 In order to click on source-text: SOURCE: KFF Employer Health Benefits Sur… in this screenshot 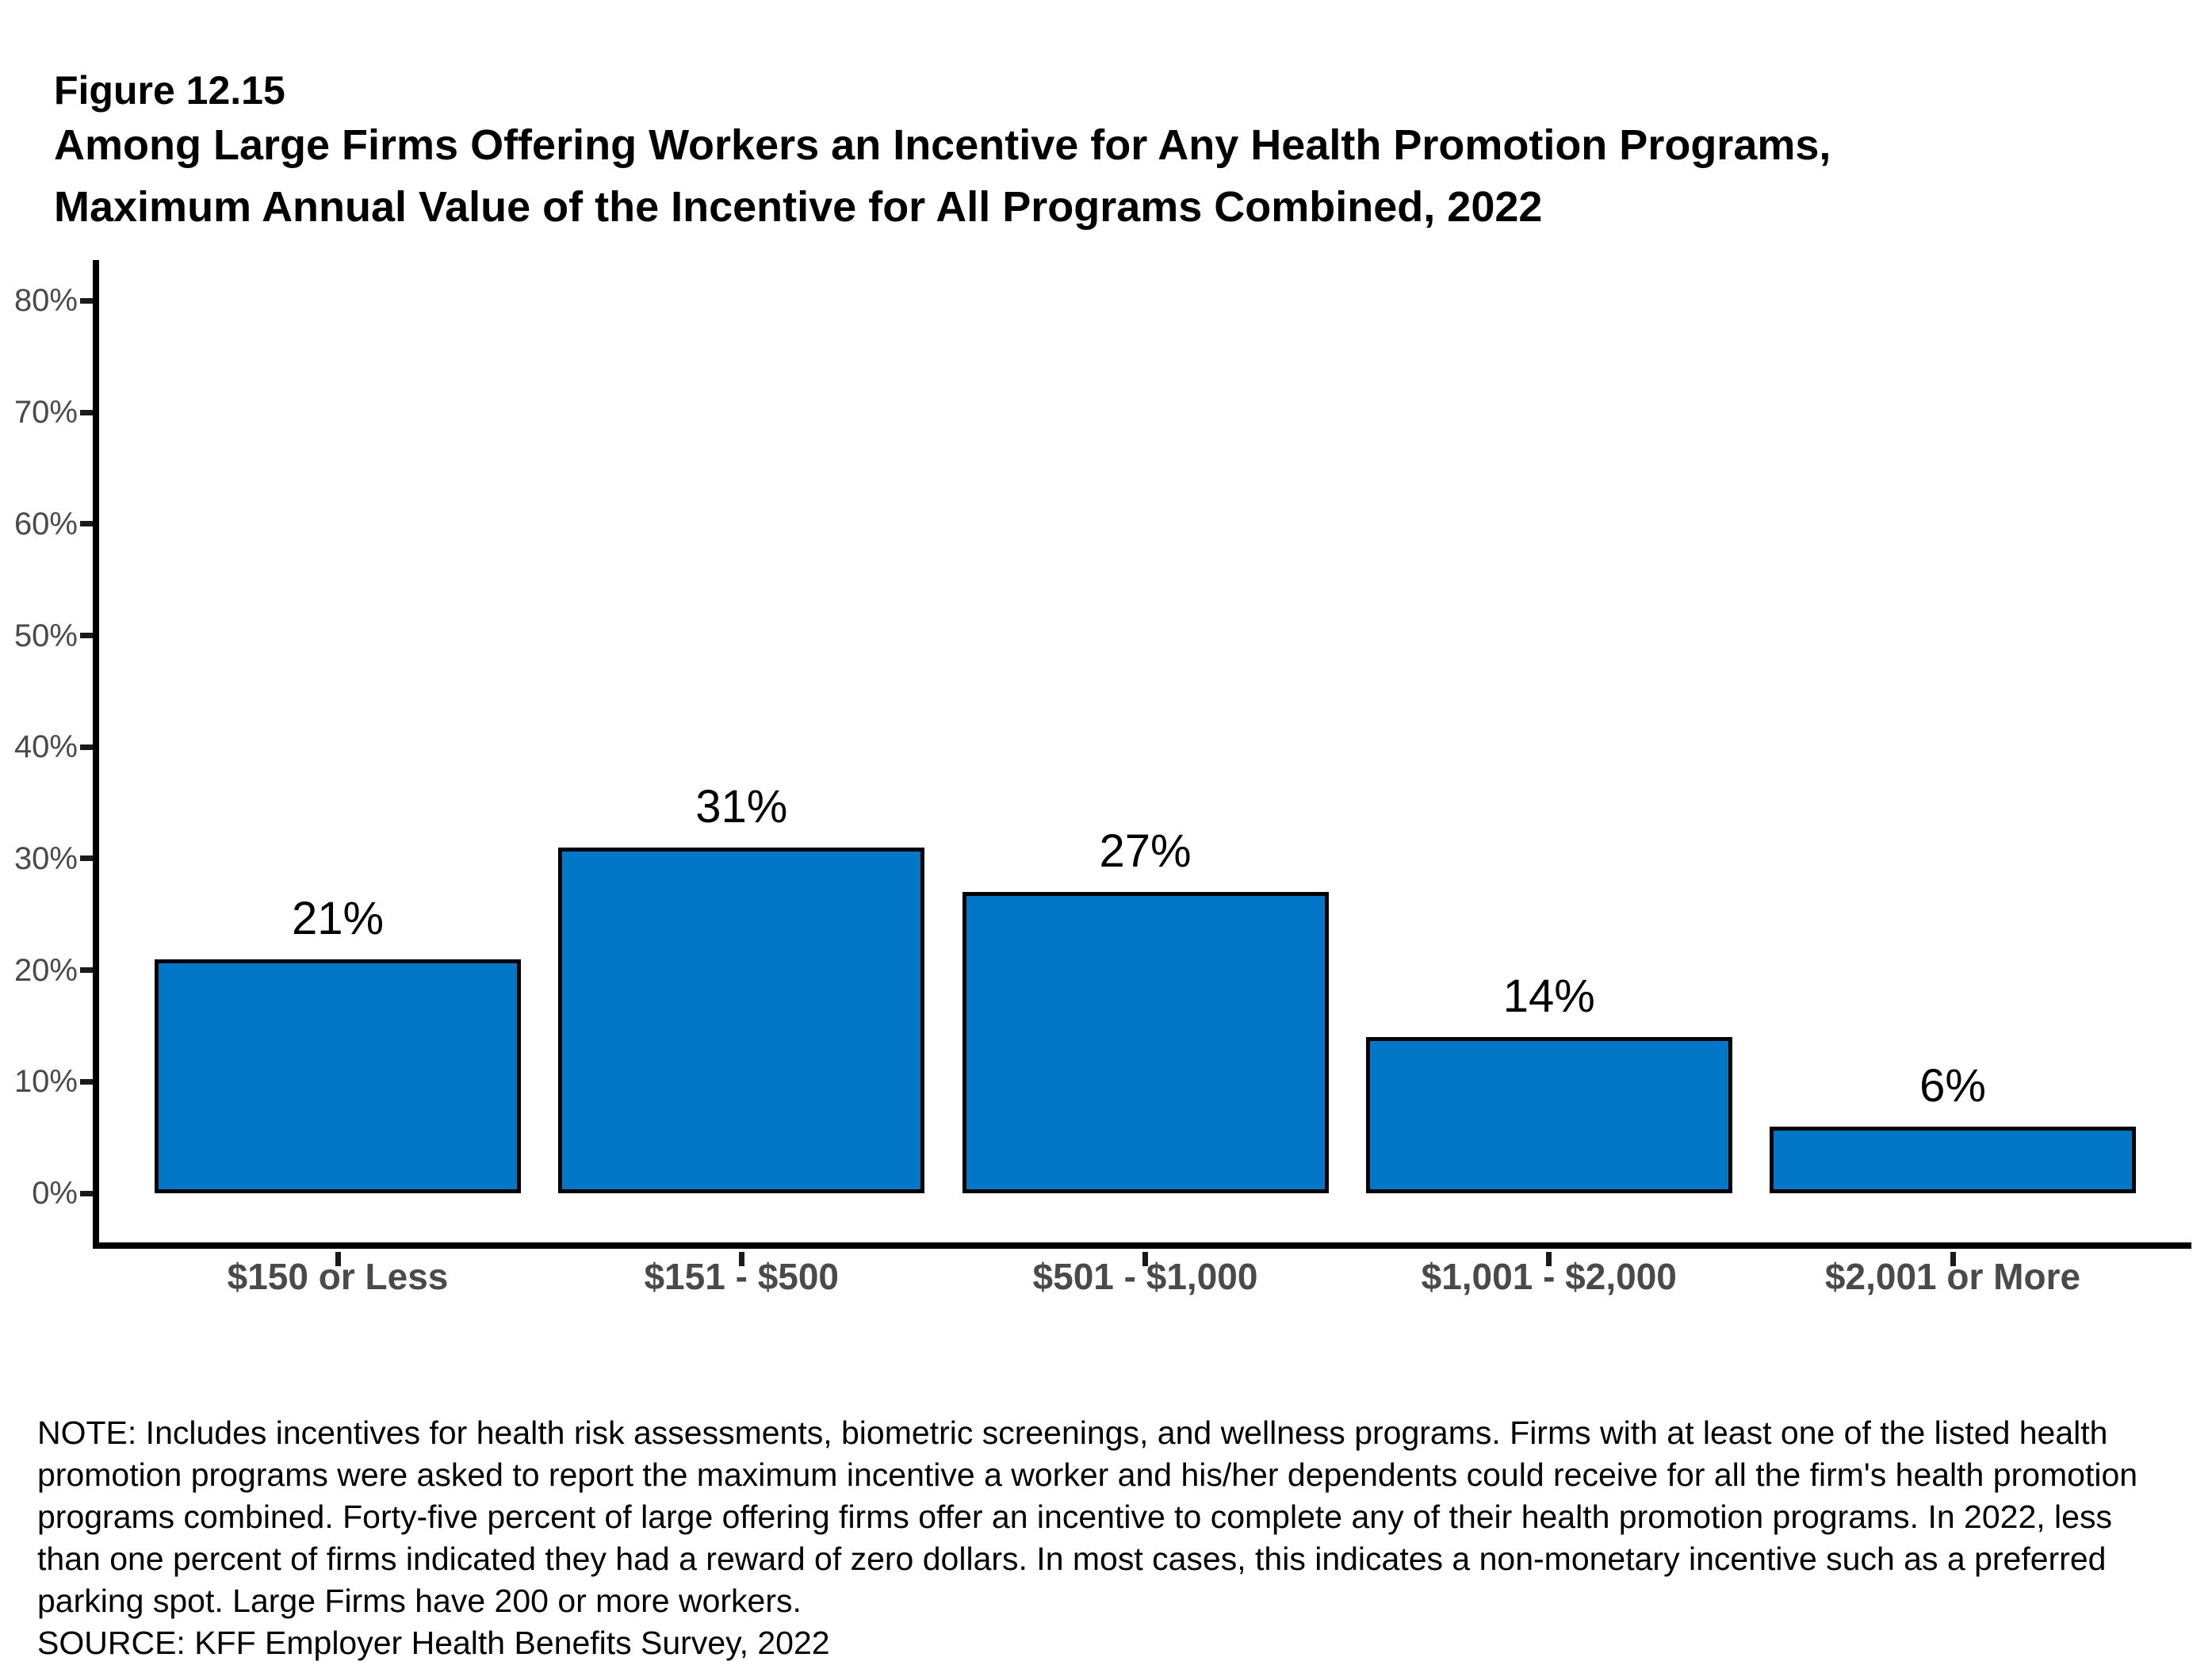, I will do `click(434, 1643)`.